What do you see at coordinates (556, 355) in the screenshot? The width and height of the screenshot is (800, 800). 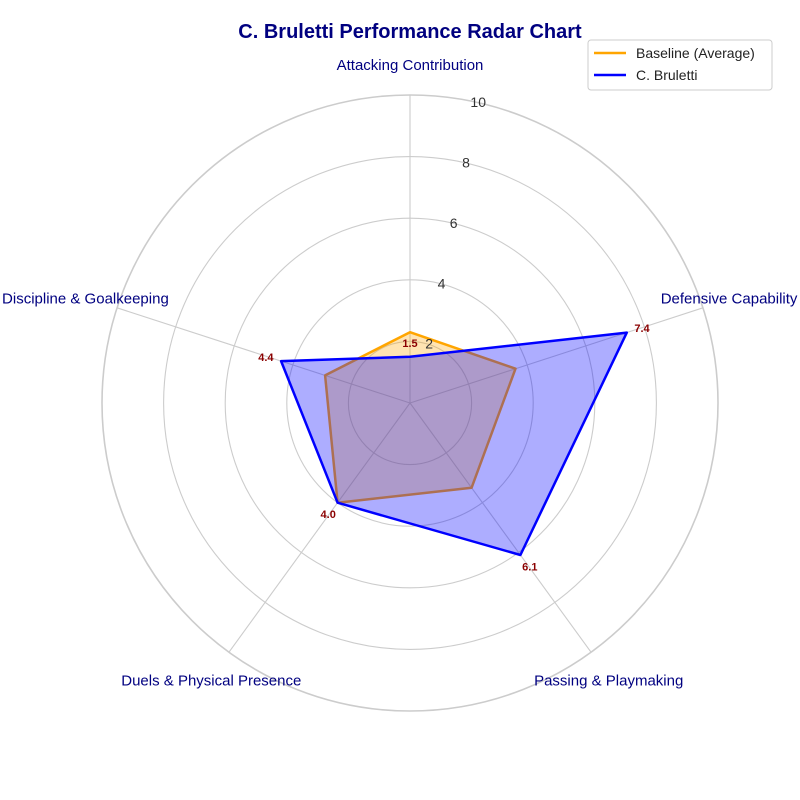 I see `spoke-defensive-capability` at bounding box center [556, 355].